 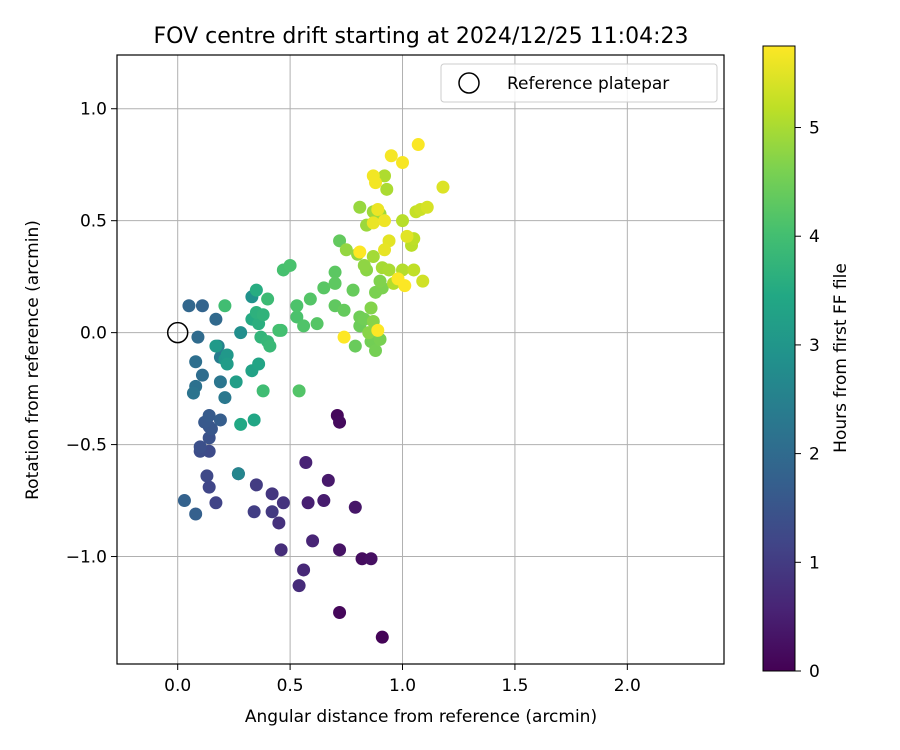 I want to click on x-tick-label: 1.5, so click(x=514, y=686).